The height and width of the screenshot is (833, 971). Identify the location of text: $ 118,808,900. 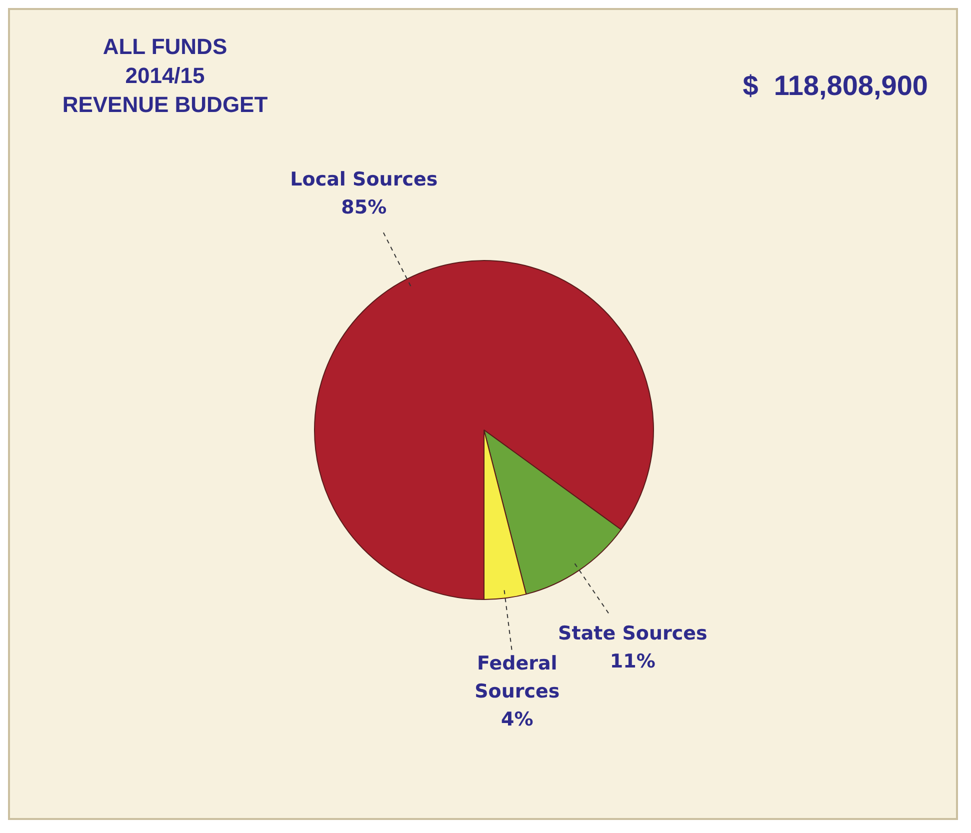
(835, 86).